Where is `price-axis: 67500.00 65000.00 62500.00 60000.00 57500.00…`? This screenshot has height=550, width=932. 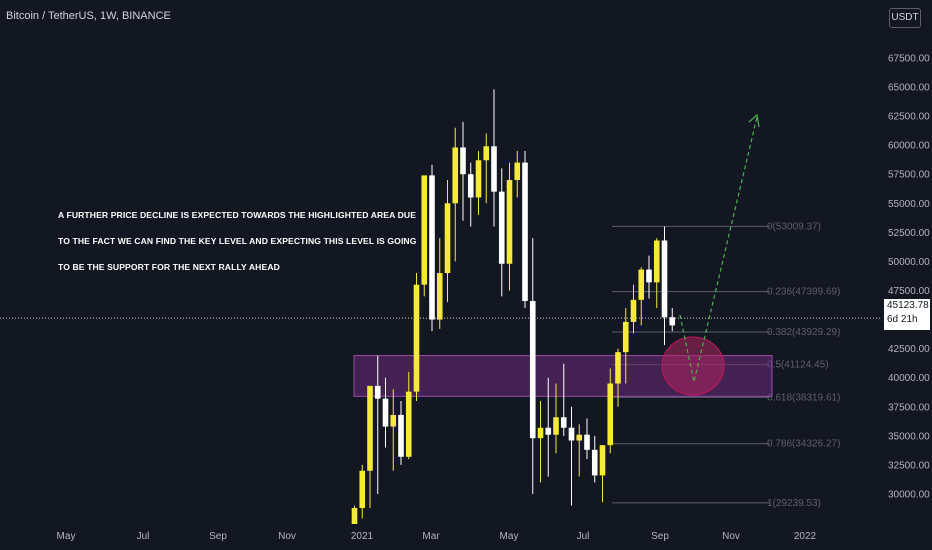 price-axis: 67500.00 65000.00 62500.00 60000.00 57500.00… is located at coordinates (907, 275).